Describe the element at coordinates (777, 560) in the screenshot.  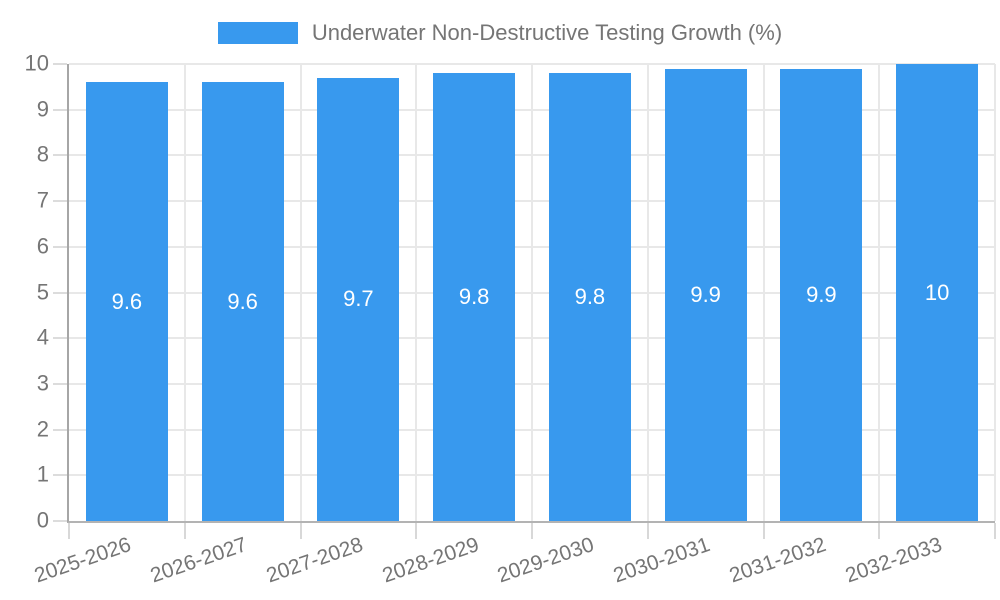
I see `x-axis-category-label: 2031-2032` at that location.